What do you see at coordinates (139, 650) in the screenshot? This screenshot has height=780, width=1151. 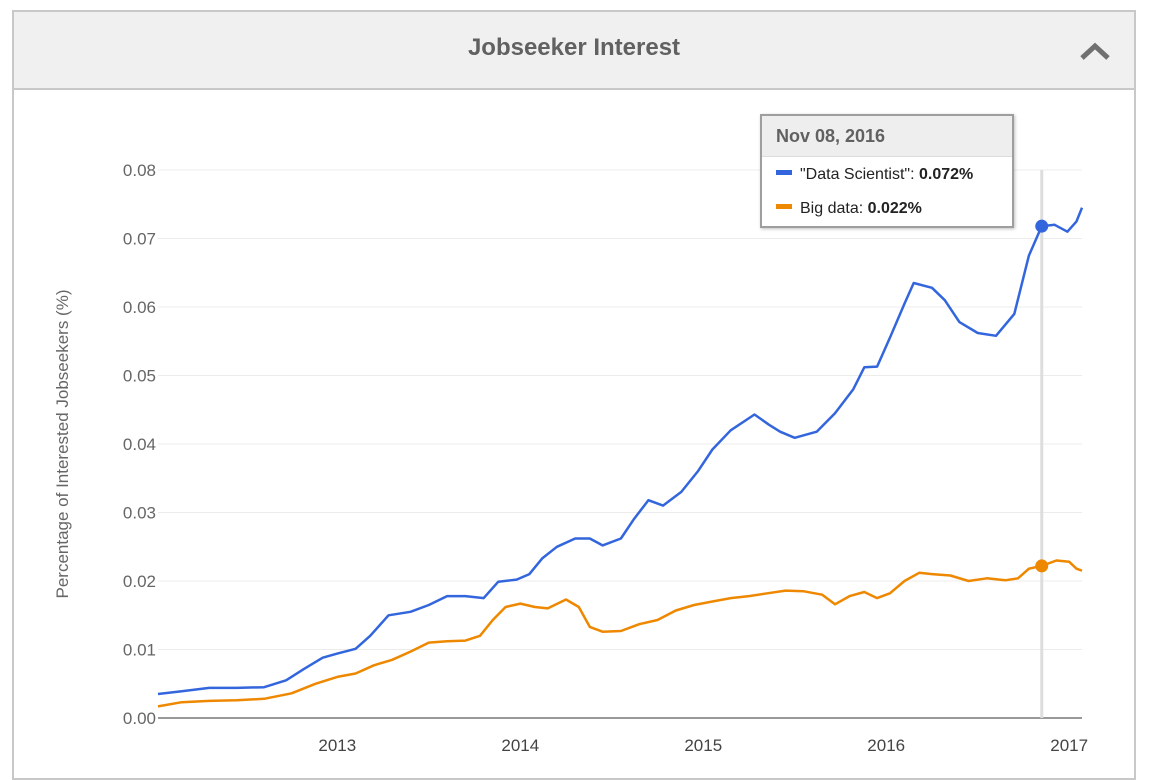 I see `y-tick-label: 0.01` at bounding box center [139, 650].